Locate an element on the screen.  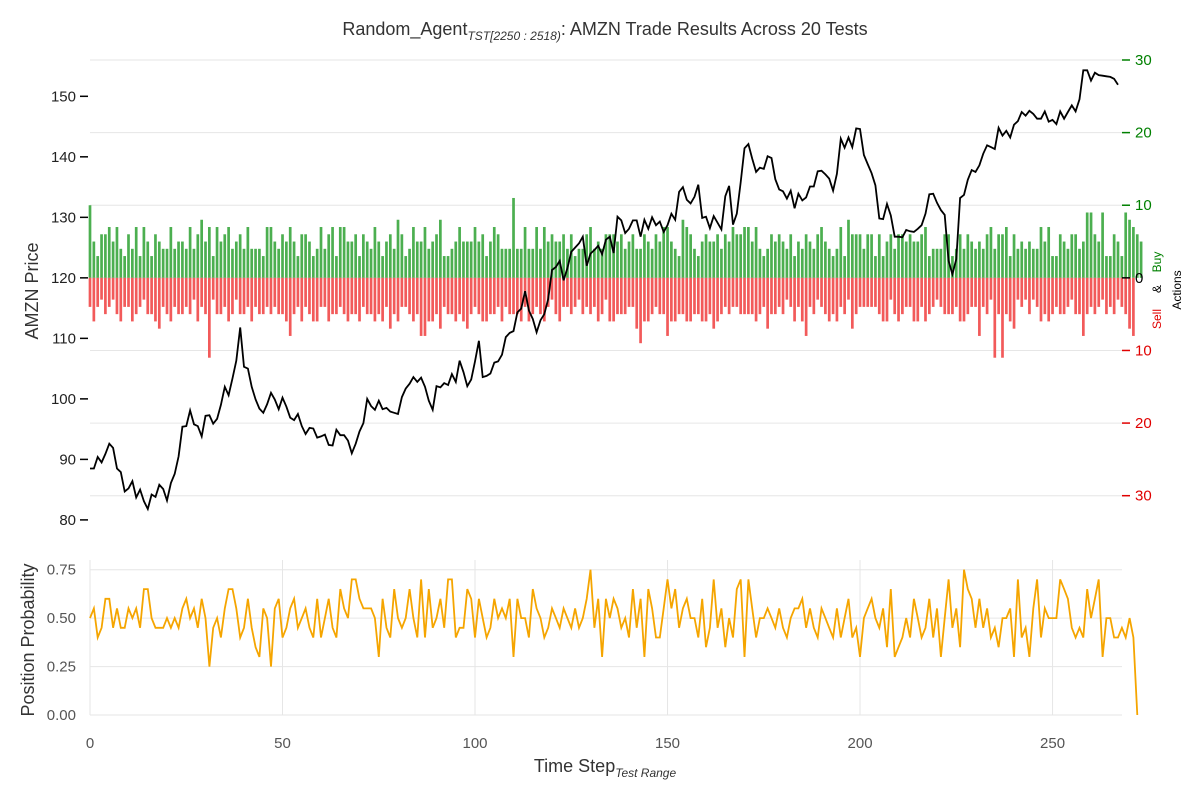
probability-axis-label: Position Probability is located at coordinates (28, 639).